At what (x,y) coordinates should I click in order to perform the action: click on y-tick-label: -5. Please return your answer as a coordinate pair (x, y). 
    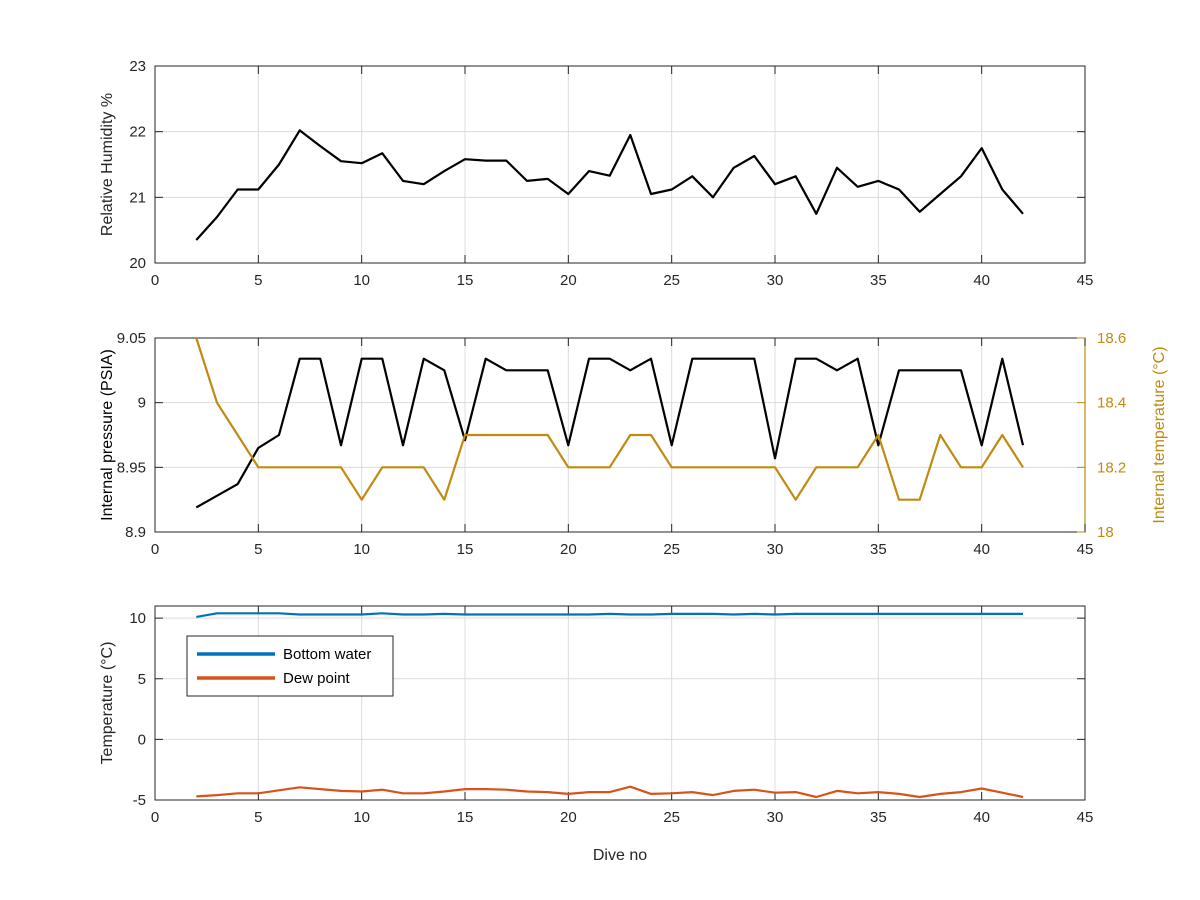
    Looking at the image, I should click on (139, 800).